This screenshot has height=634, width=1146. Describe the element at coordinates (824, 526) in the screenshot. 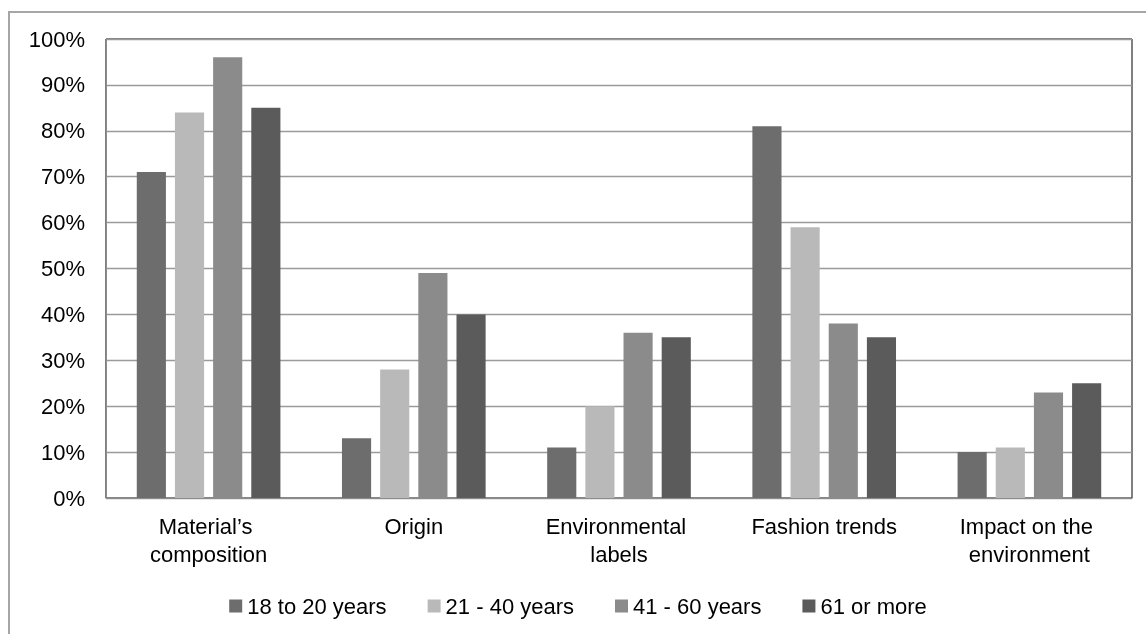

I see `x-tick-label: Fashion trends` at that location.